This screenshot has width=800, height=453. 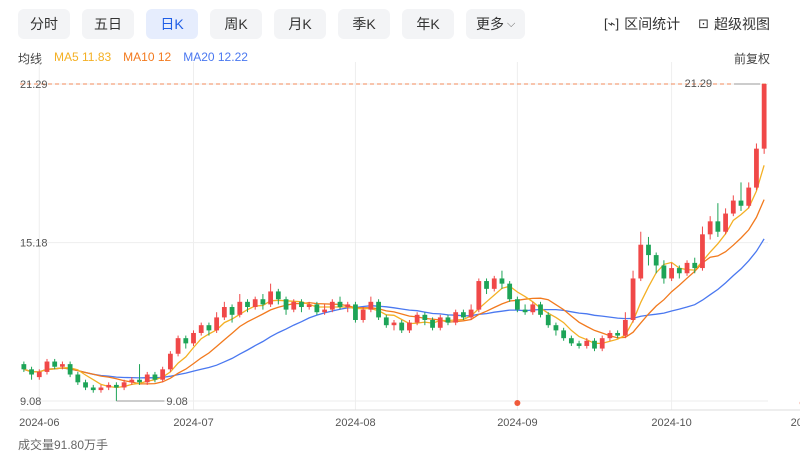 I want to click on y-tick-label: 9.08, so click(x=30, y=402).